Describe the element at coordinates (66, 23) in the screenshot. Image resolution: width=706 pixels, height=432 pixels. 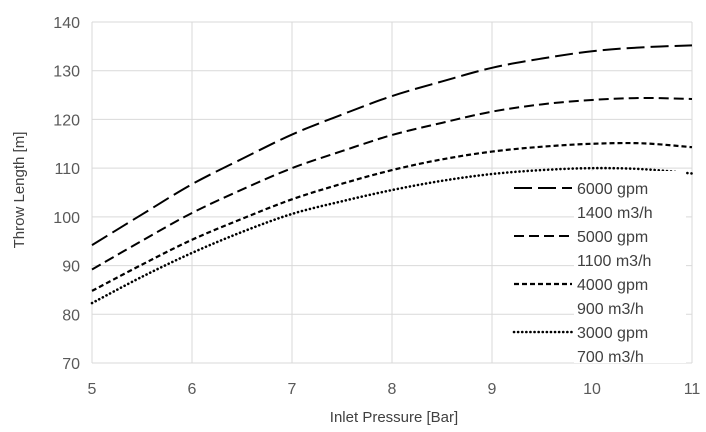
I see `y-tick-label: 140` at that location.